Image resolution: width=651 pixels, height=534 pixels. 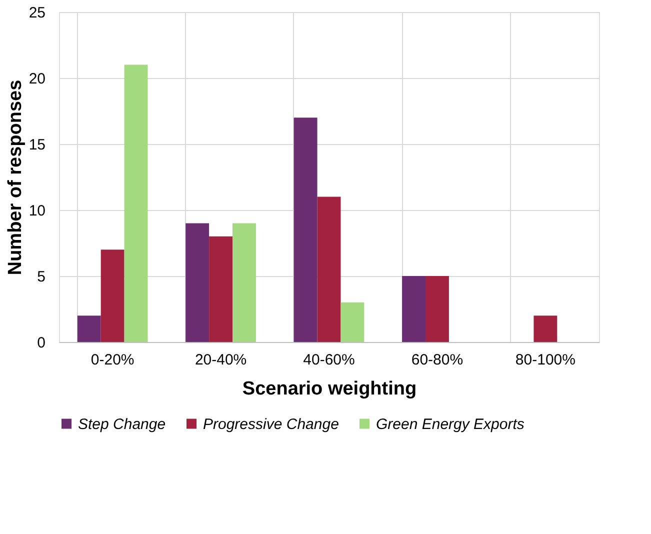 I want to click on y-tick-label: 20, so click(x=37, y=79).